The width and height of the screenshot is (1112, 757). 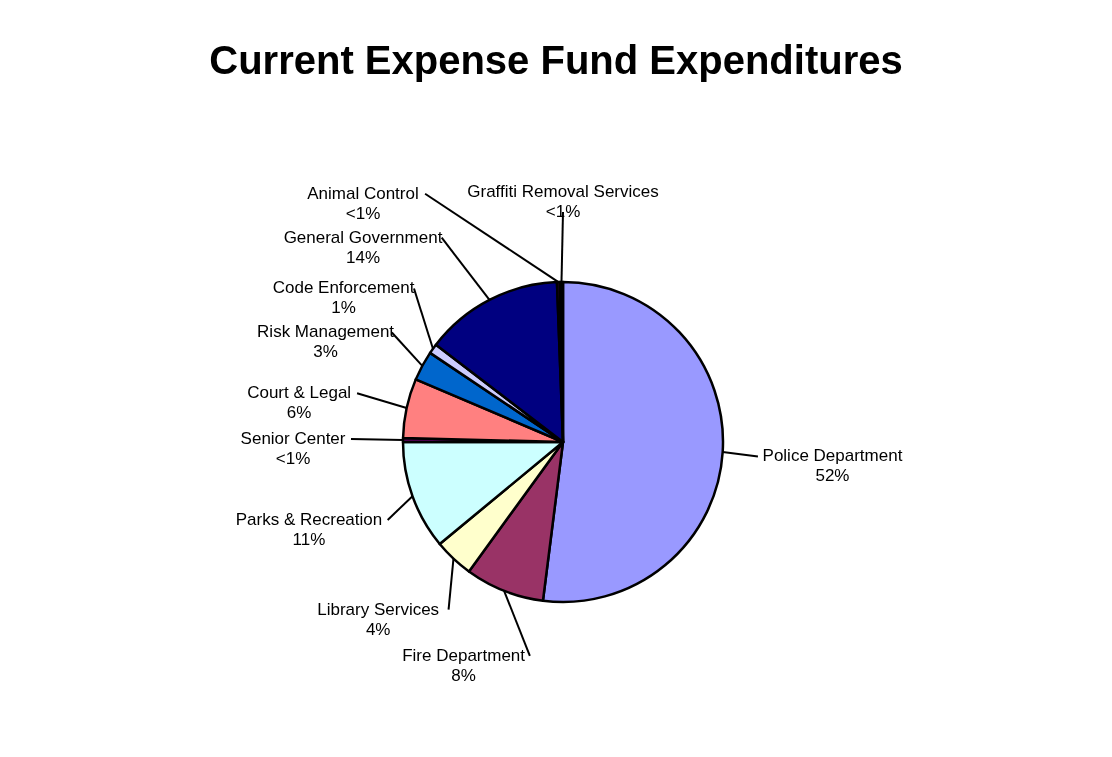 I want to click on data-label: 52%, so click(x=832, y=476).